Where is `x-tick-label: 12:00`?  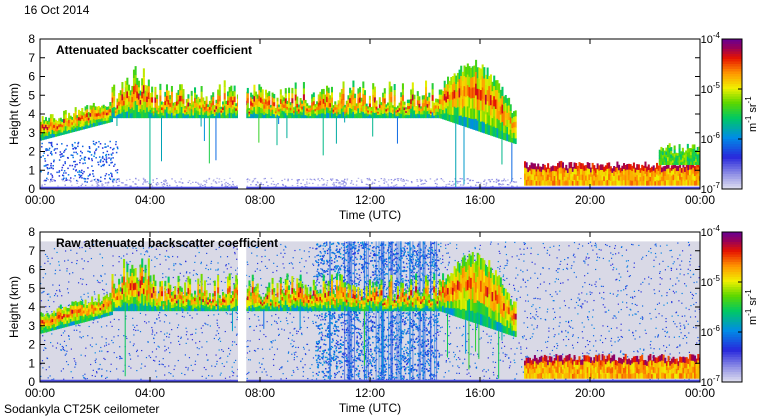 x-tick-label: 12:00 is located at coordinates (370, 200).